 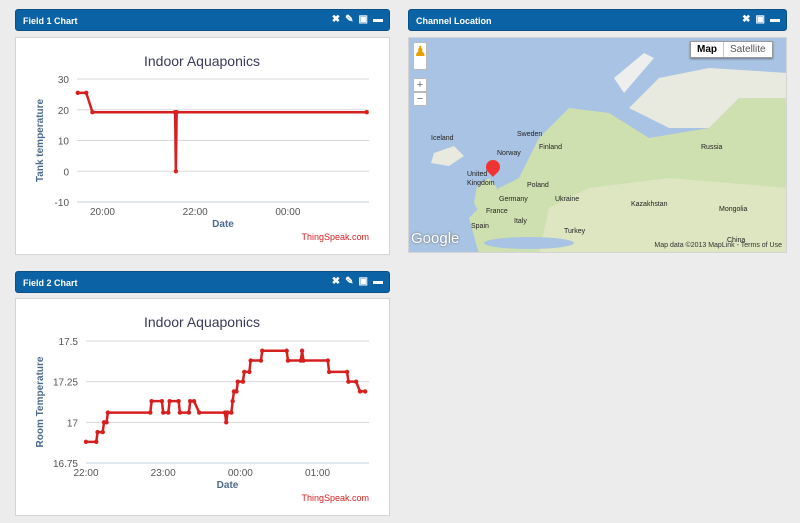 What do you see at coordinates (747, 49) in the screenshot?
I see `map-type-satellite-button: Satellite` at bounding box center [747, 49].